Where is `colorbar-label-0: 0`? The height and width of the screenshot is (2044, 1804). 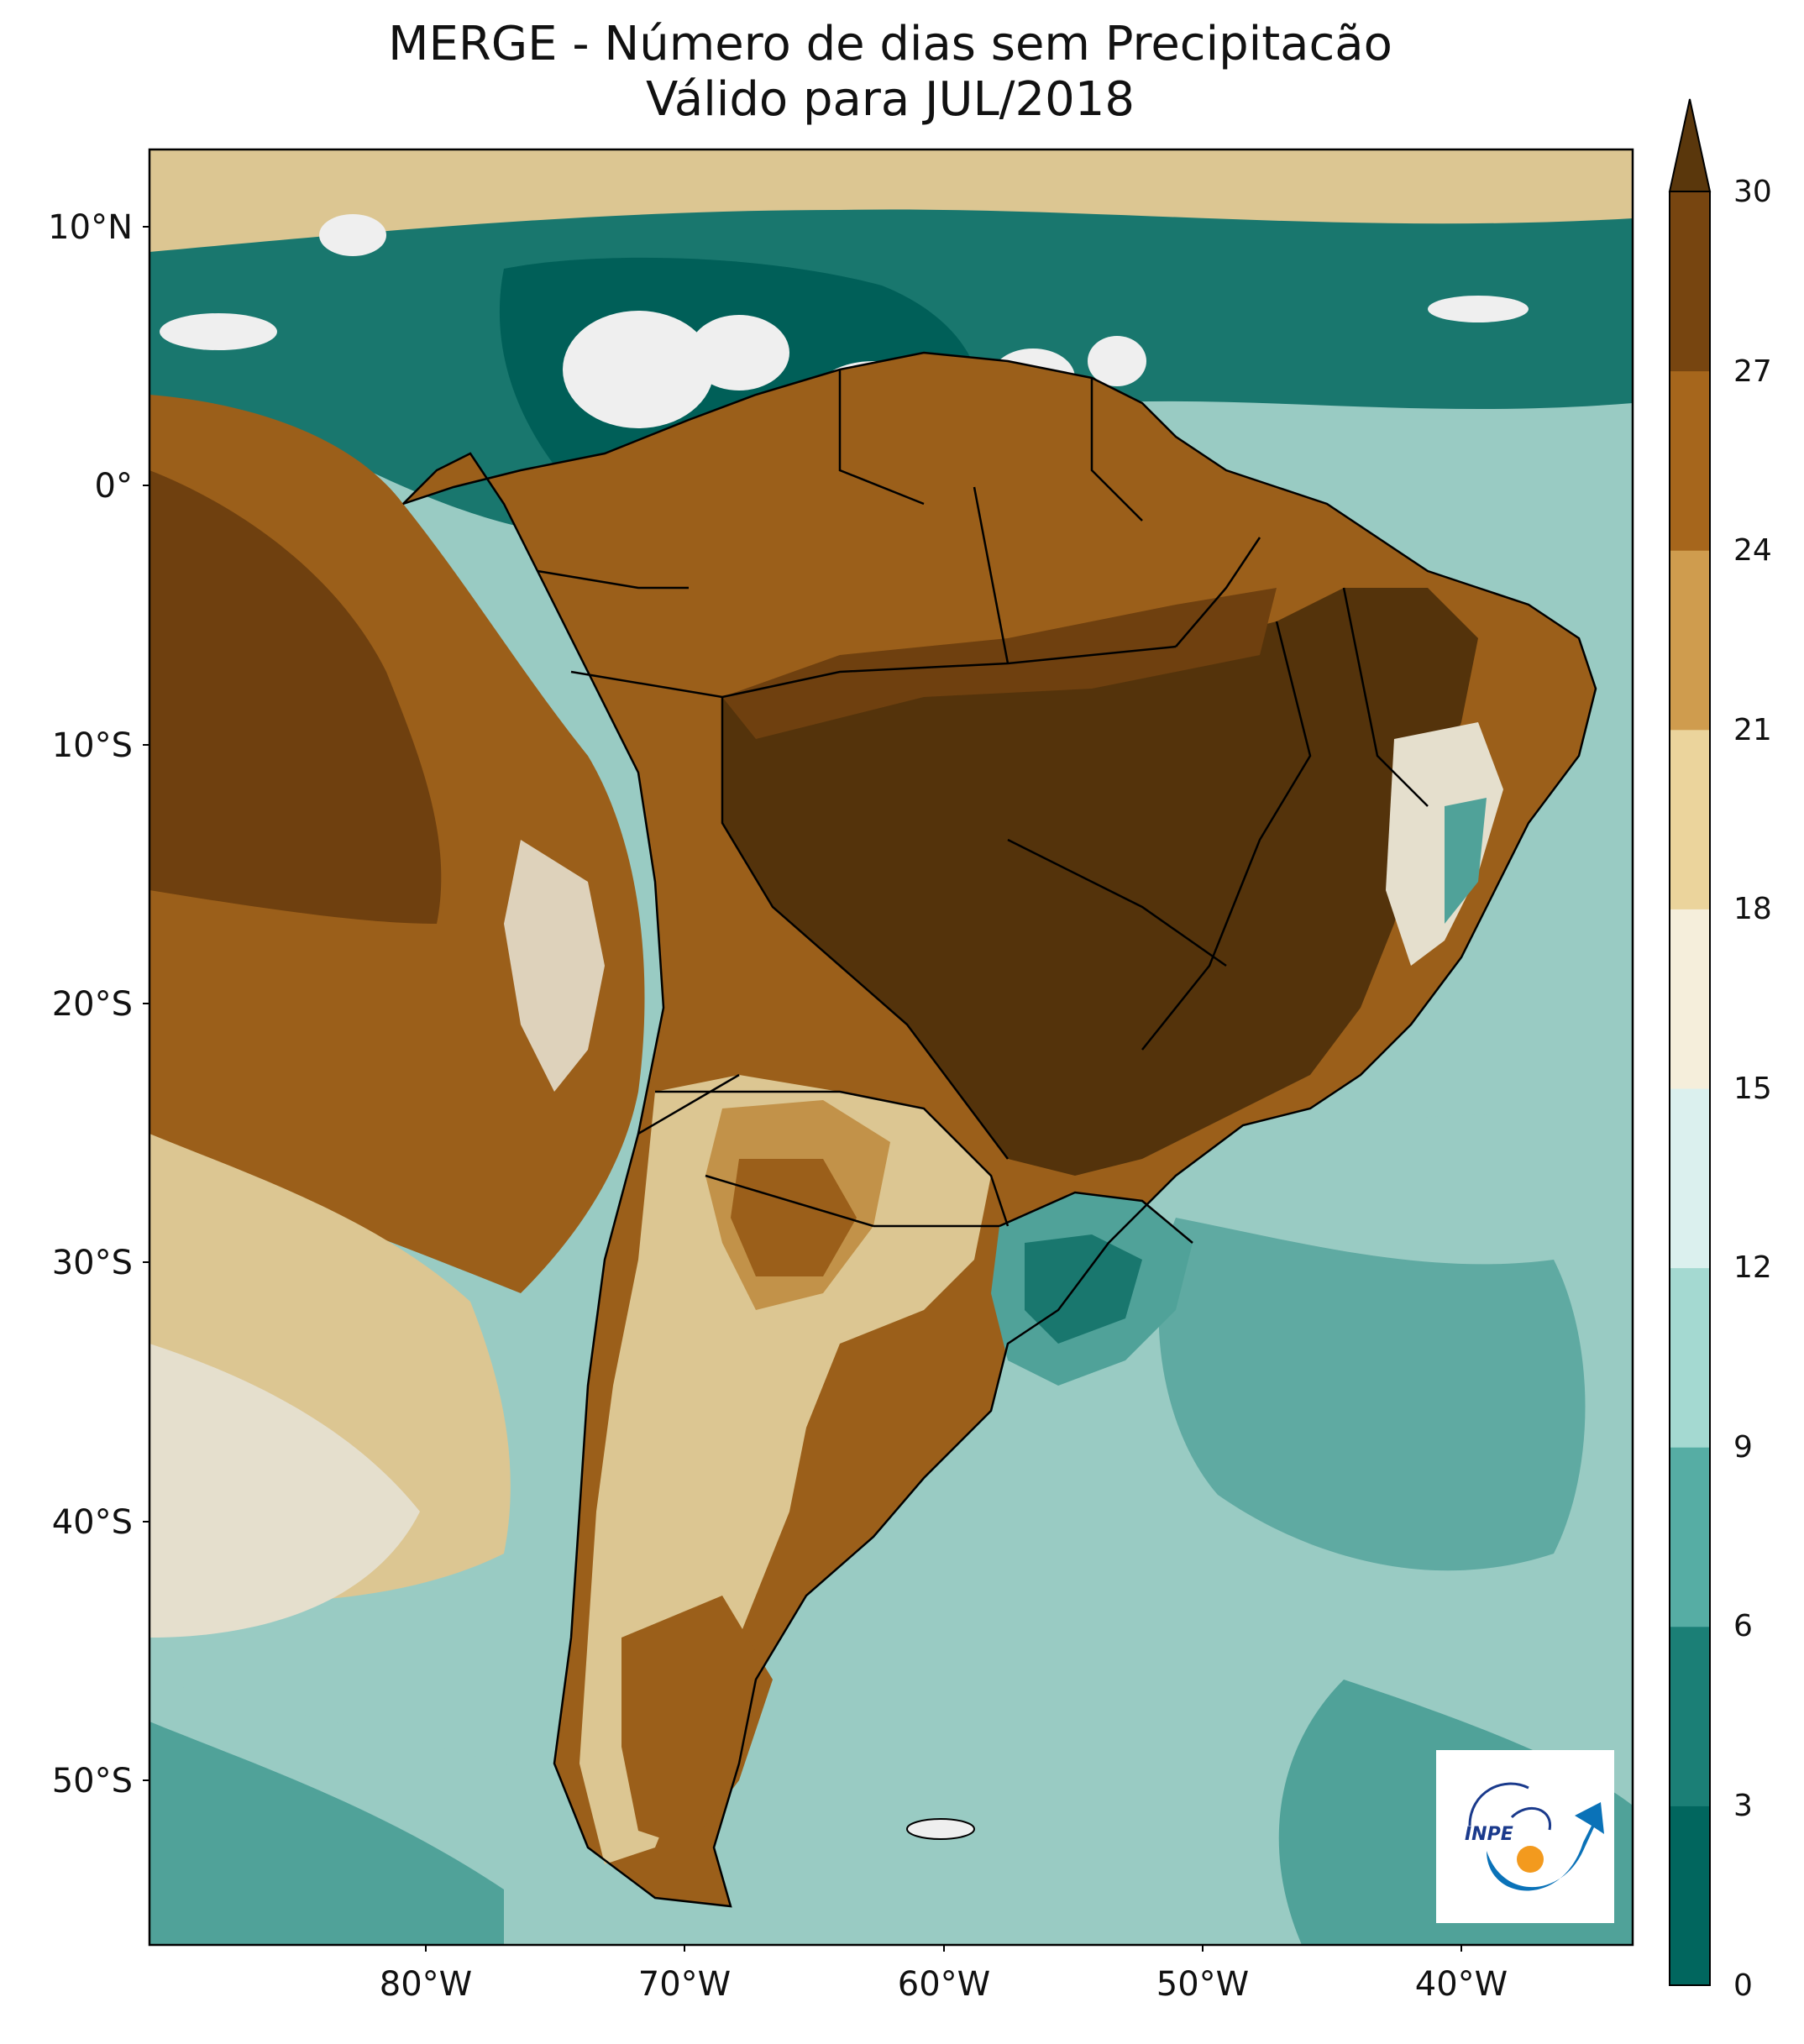 colorbar-label-0: 0 is located at coordinates (1743, 1985).